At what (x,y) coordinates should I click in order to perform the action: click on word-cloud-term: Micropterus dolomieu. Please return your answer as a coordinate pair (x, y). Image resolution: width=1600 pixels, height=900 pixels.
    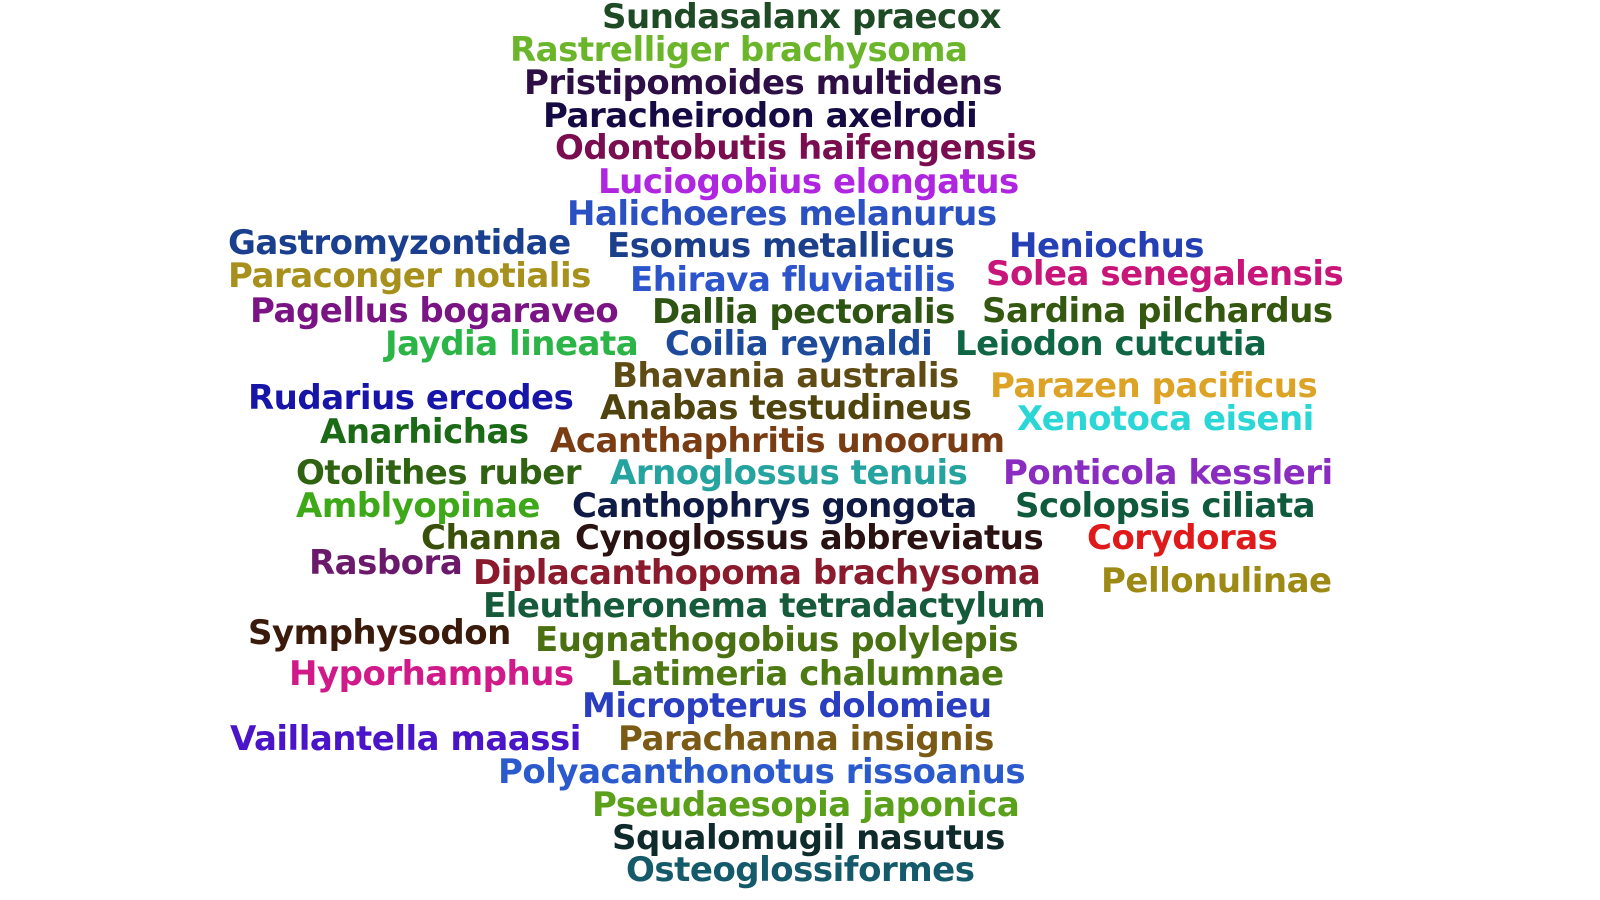
    Looking at the image, I should click on (787, 706).